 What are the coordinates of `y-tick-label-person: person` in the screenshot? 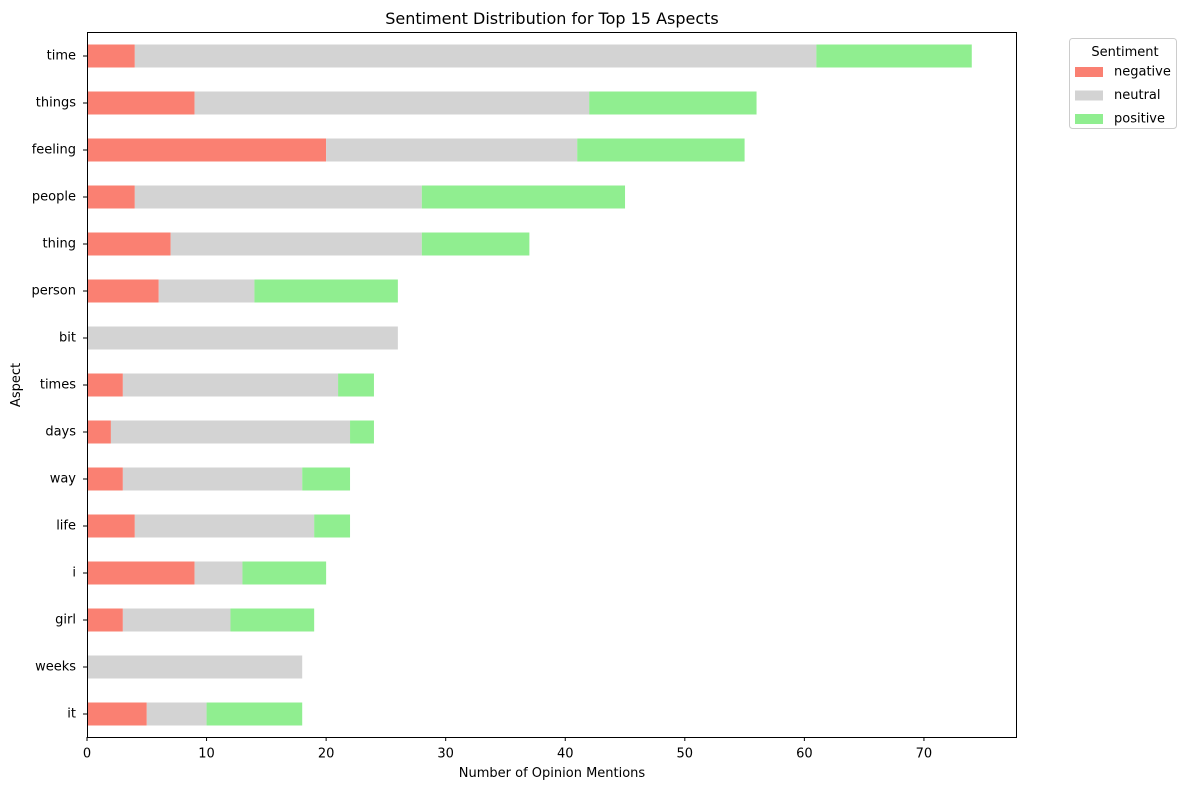 It's located at (53, 291).